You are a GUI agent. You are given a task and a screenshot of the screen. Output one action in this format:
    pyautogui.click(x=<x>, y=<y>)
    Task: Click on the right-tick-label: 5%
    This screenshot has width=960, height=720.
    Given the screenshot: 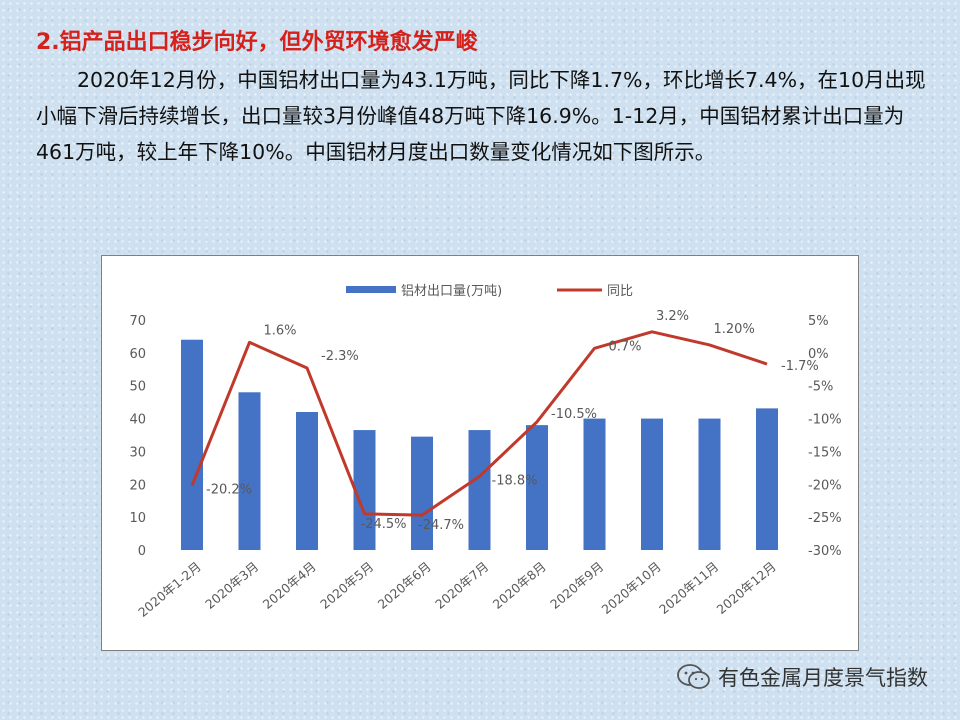 What is the action you would take?
    pyautogui.click(x=818, y=321)
    